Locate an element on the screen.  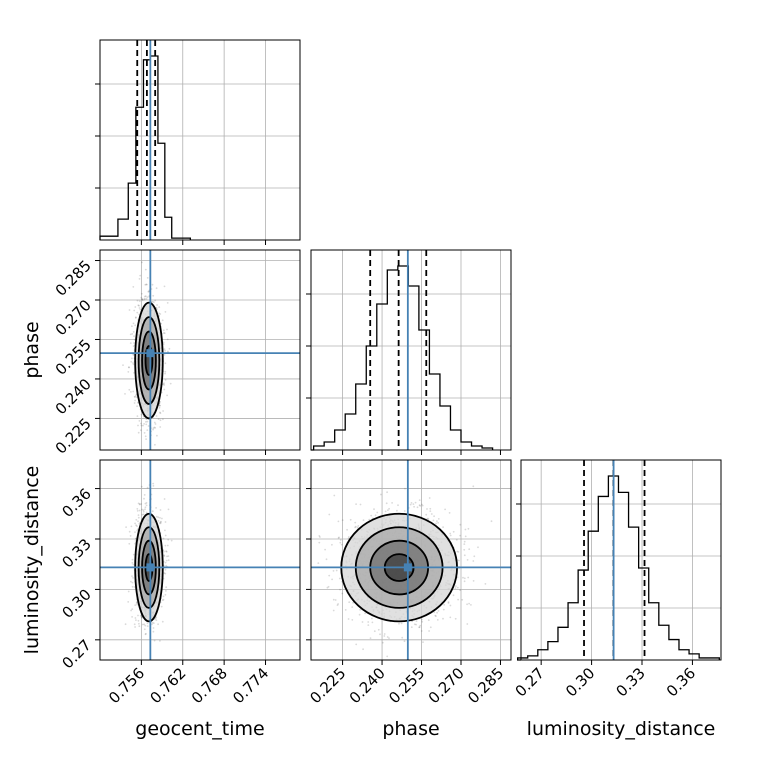
axes-frame is located at coordinates (200, 560).